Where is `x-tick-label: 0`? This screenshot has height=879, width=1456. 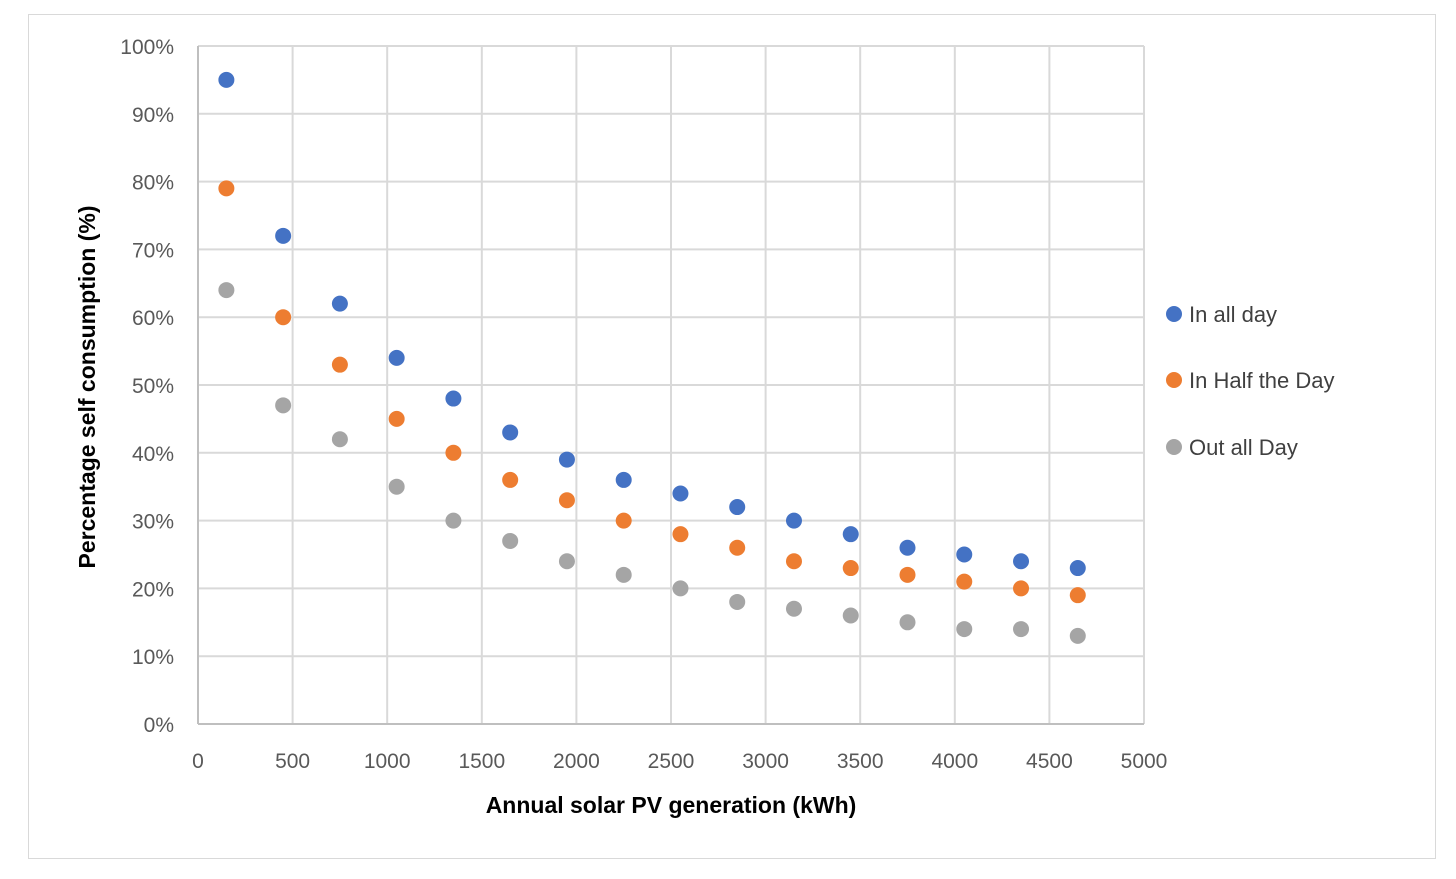
x-tick-label: 0 is located at coordinates (198, 761).